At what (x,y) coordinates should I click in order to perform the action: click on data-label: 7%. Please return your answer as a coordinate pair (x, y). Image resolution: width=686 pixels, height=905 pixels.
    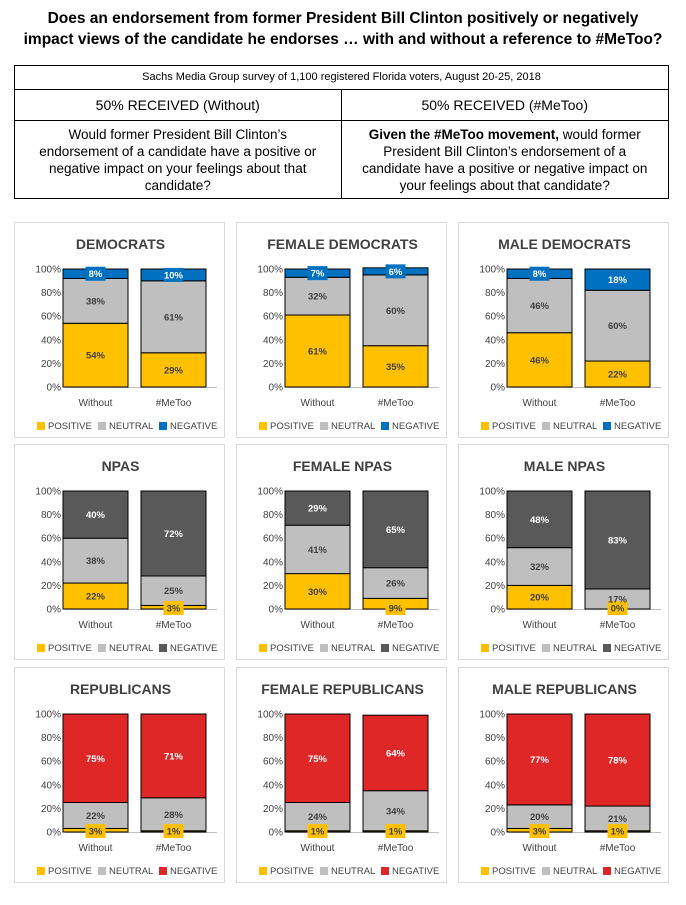
    Looking at the image, I should click on (318, 274).